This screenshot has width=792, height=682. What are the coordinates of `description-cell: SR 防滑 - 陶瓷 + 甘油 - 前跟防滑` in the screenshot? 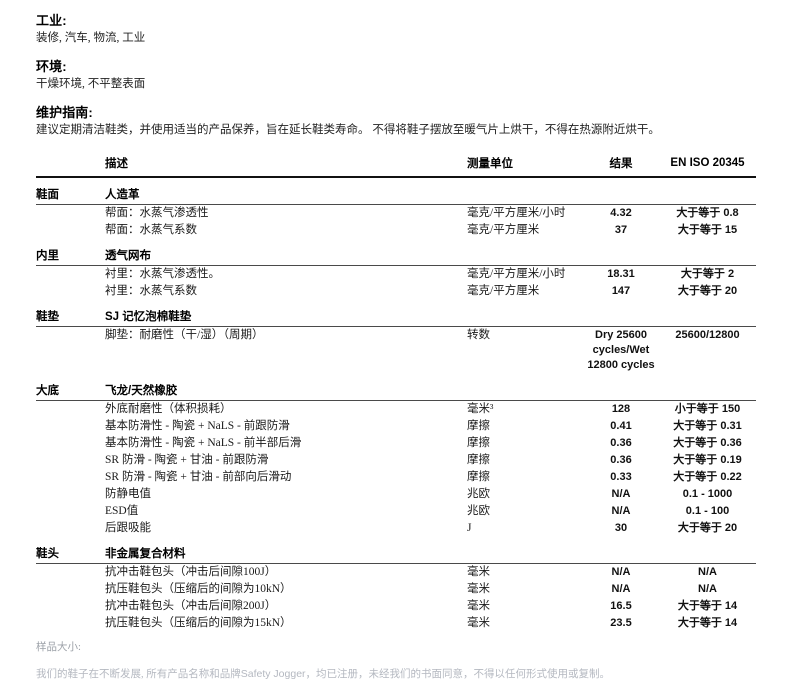 It's located at (187, 460).